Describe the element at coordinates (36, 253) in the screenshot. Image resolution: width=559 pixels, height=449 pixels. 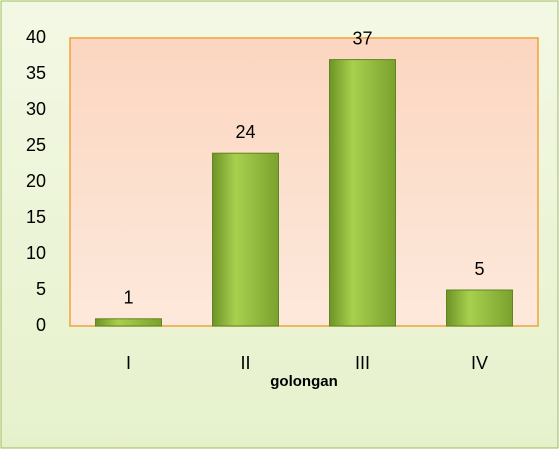
I see `y-tick-label: 10` at that location.